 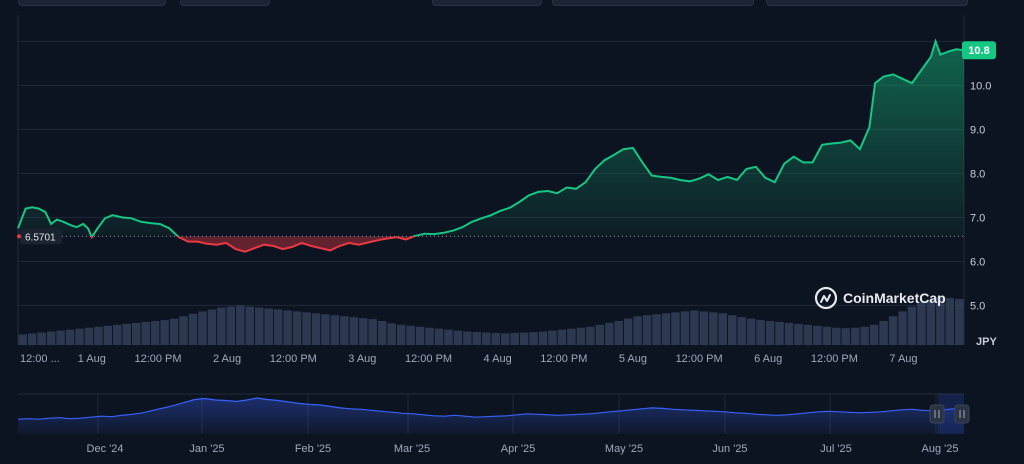 I want to click on y-tick-label: 7.0, so click(x=977, y=218).